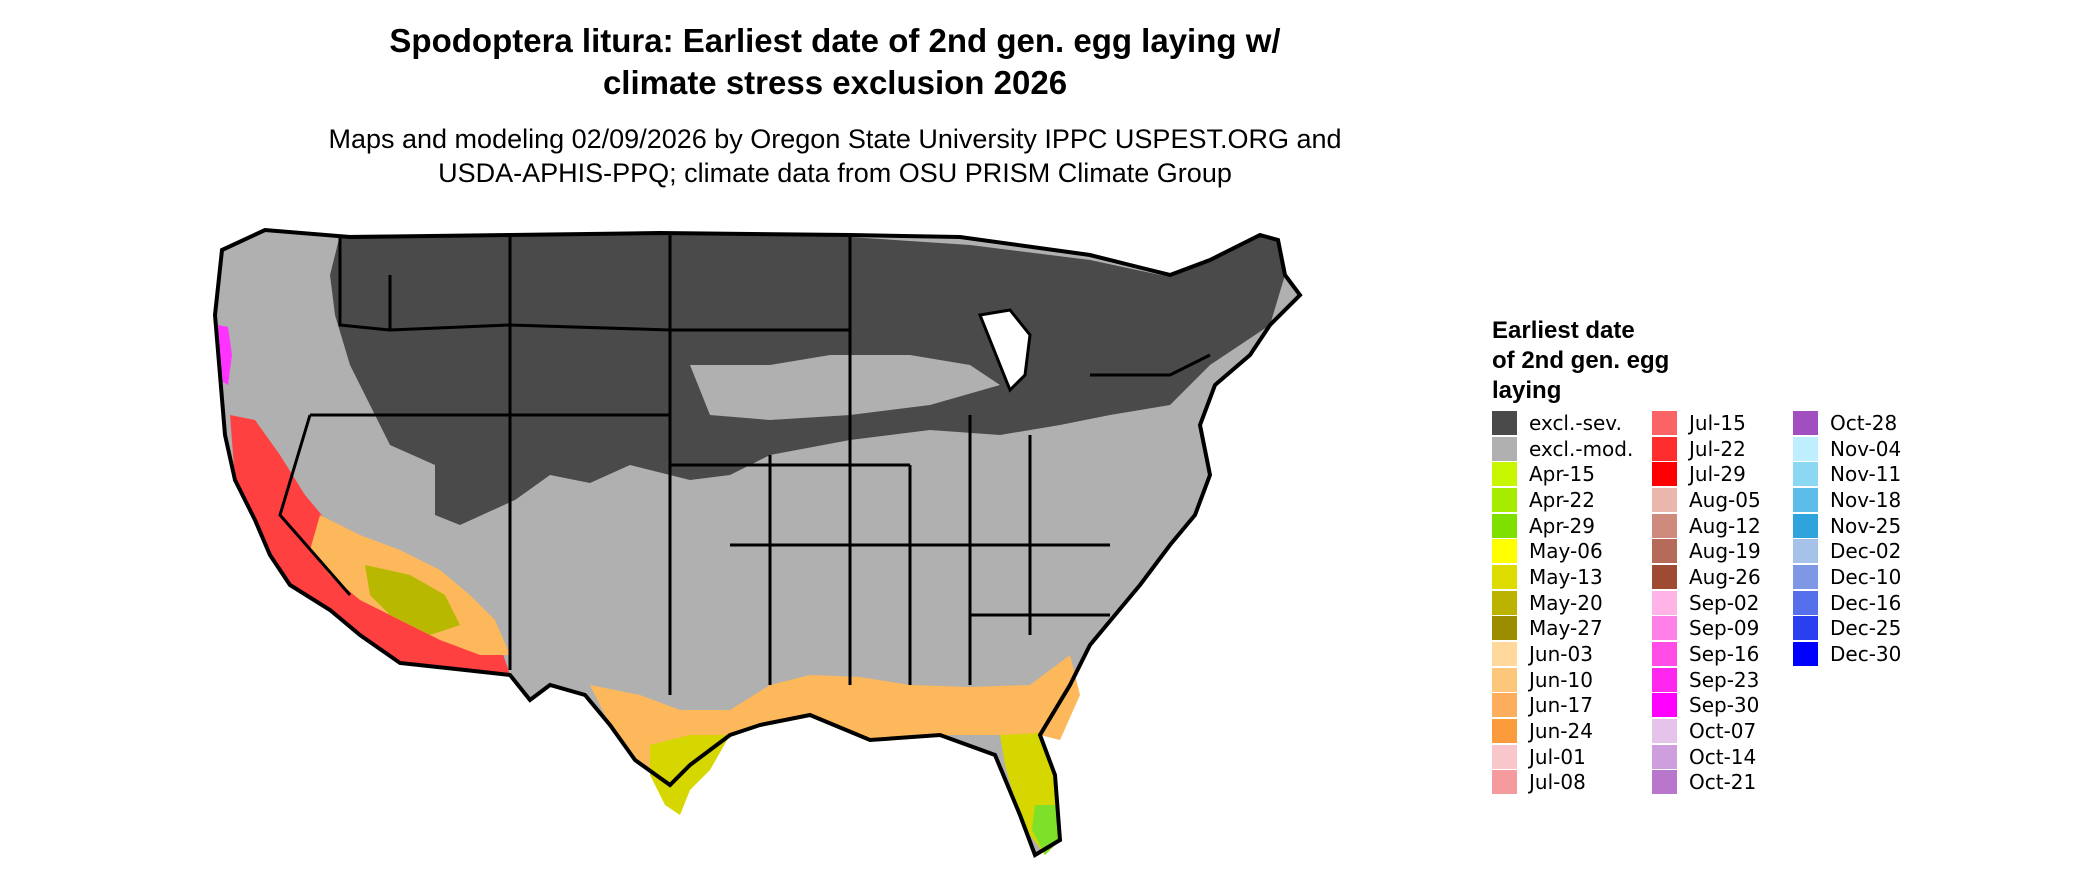 The width and height of the screenshot is (2100, 892). I want to click on legend-item: Dec-10, so click(1847, 577).